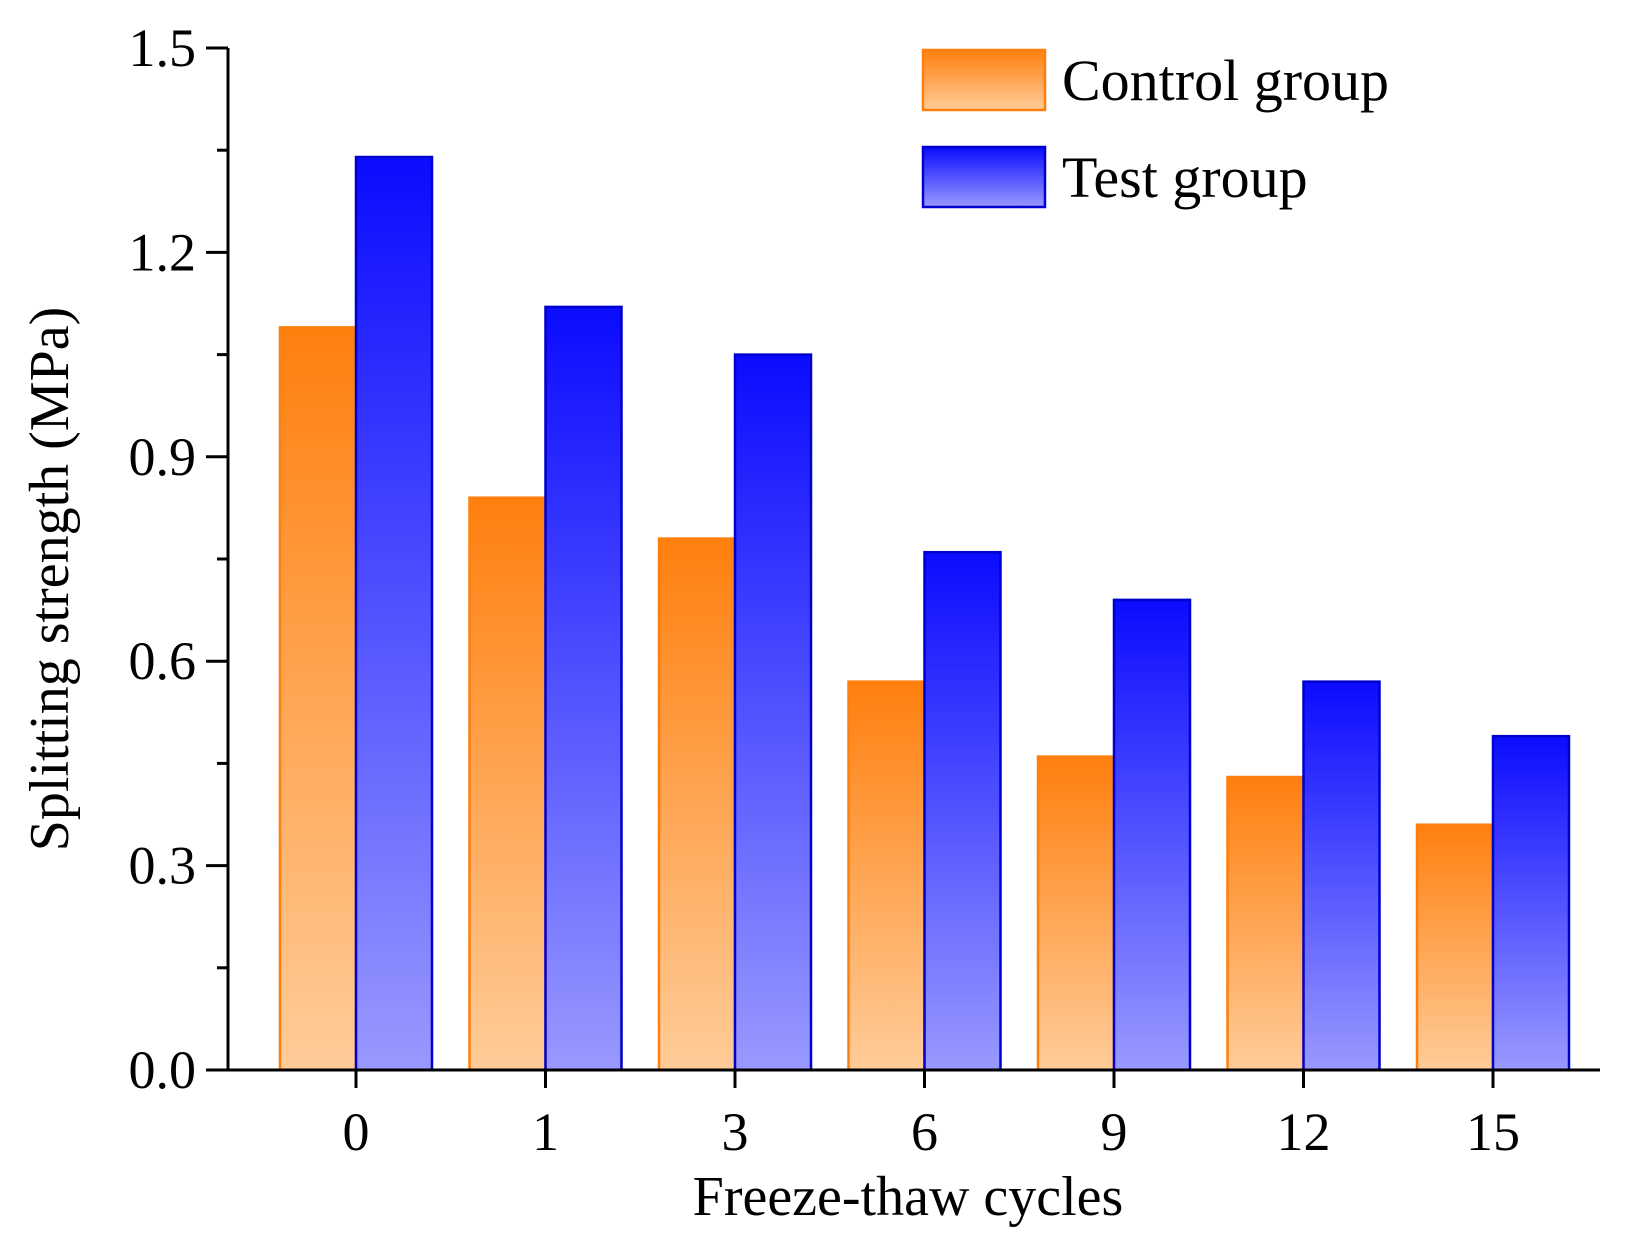 The height and width of the screenshot is (1247, 1632). I want to click on y-tick-label: 0.3, so click(163, 866).